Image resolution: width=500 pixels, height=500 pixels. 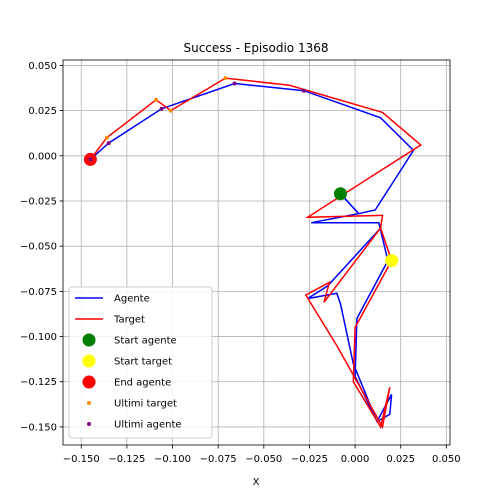 What do you see at coordinates (89, 382) in the screenshot?
I see `legend-swatch-end-agente` at bounding box center [89, 382].